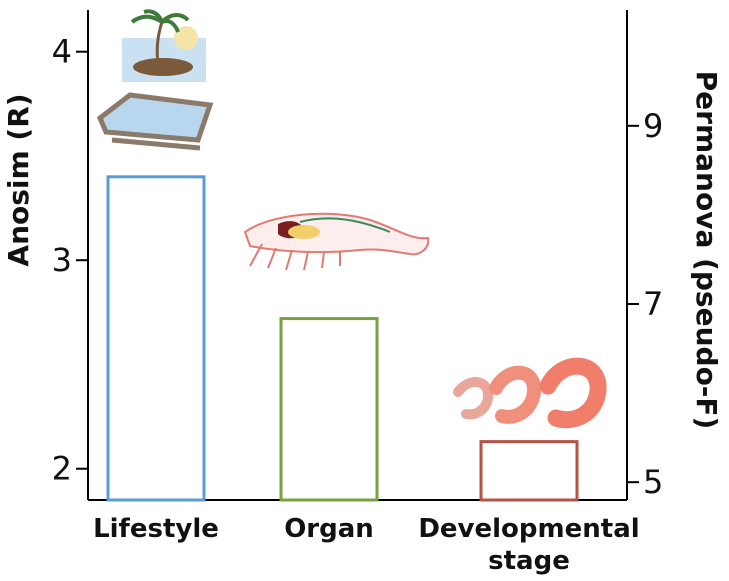  Describe the element at coordinates (528, 529) in the screenshot. I see `category-label: Developmental` at that location.